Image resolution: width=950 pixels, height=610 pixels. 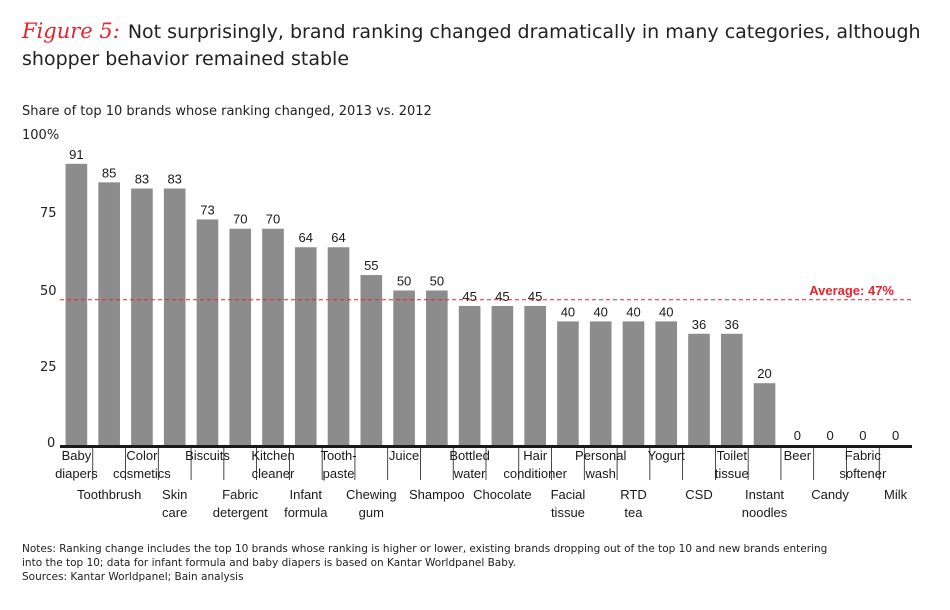 I want to click on category-label: Facial, so click(x=568, y=494).